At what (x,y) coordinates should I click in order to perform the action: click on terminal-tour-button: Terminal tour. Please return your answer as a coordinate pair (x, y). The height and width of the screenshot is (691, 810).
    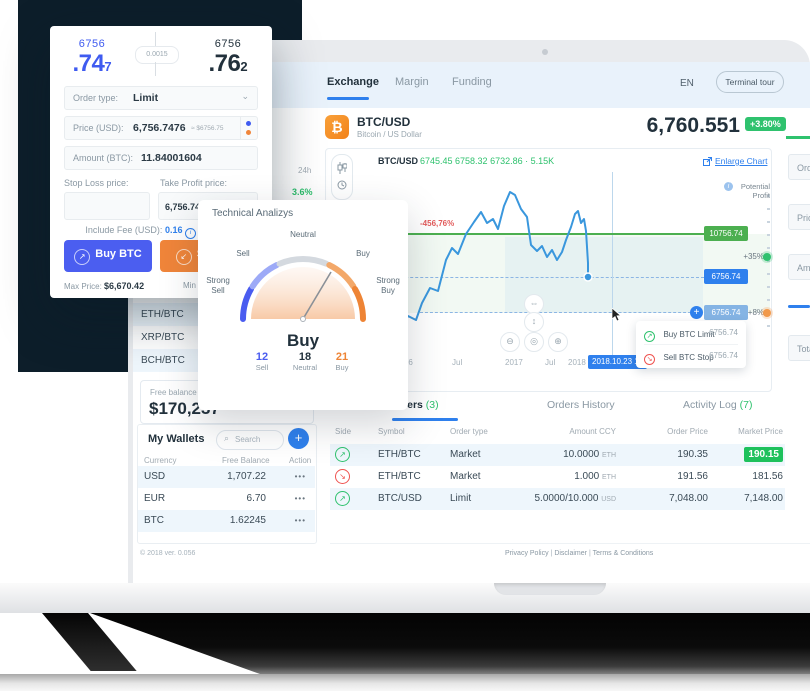
    Looking at the image, I should click on (750, 82).